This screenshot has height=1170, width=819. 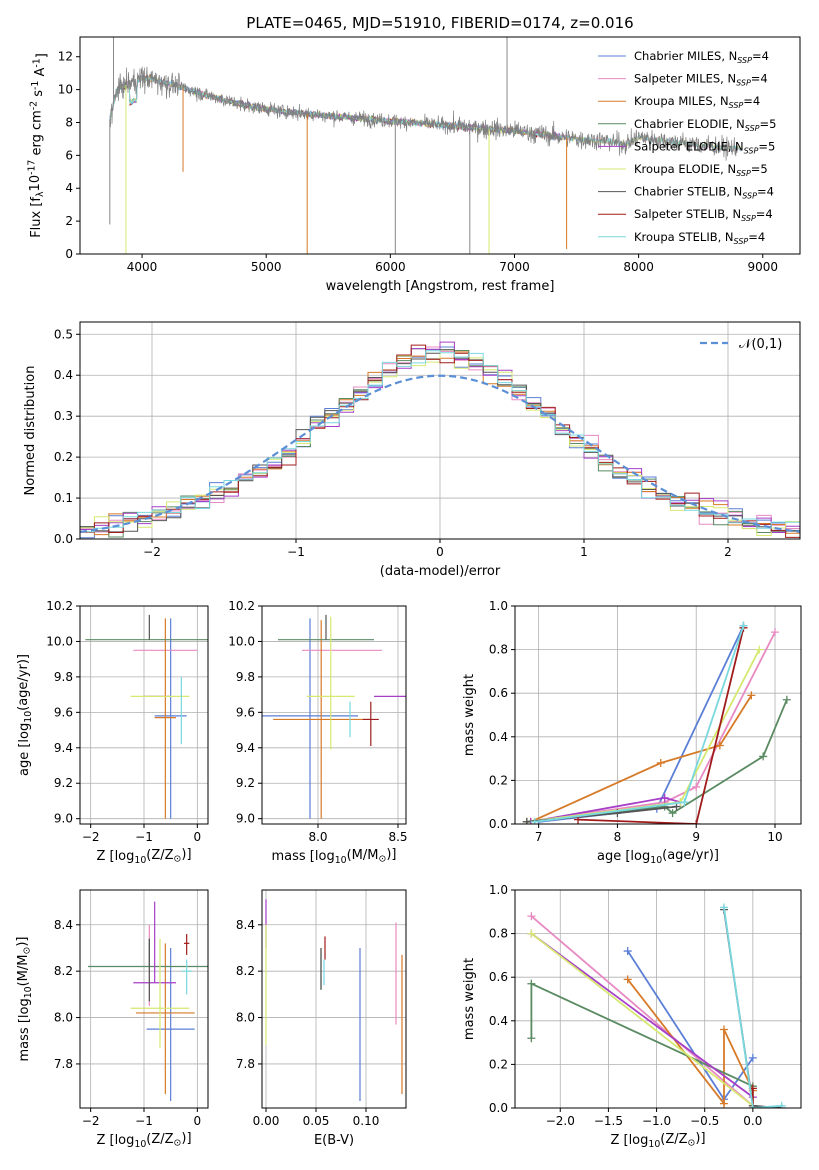 I want to click on x-tick-label: 5000, so click(x=266, y=267).